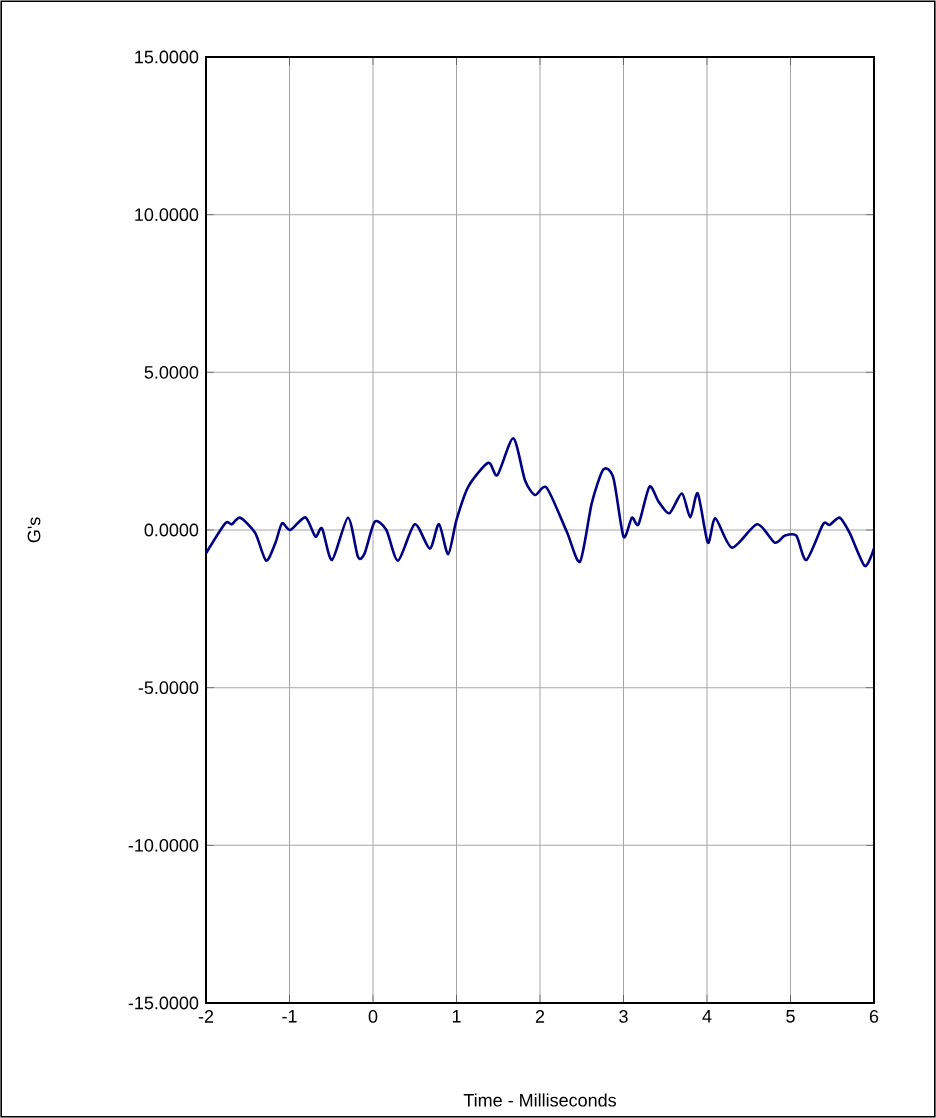  What do you see at coordinates (163, 845) in the screenshot?
I see `y-tick-label: -10.0000` at bounding box center [163, 845].